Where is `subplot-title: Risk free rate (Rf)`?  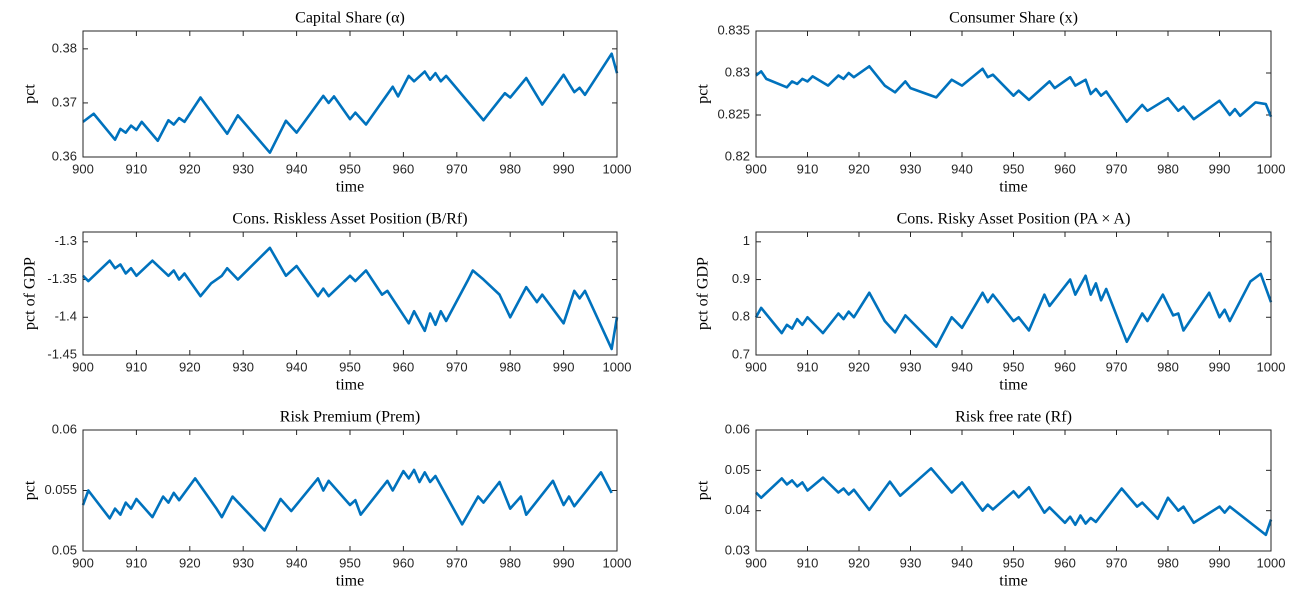 subplot-title: Risk free rate (Rf) is located at coordinates (1013, 417).